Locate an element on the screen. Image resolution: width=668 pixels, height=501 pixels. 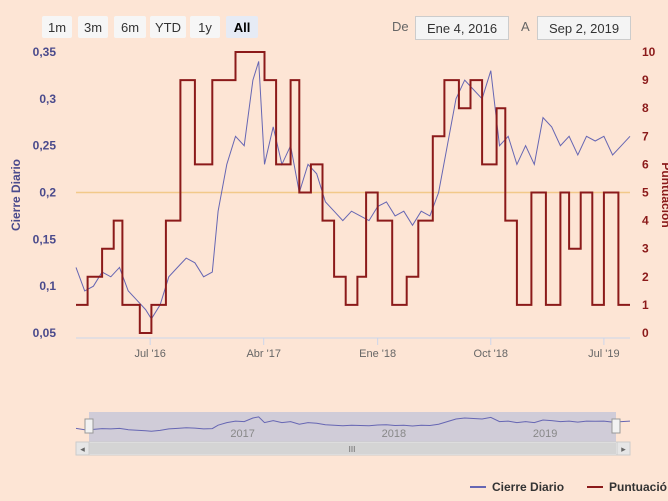
navigator-left-handle is located at coordinates (89, 426).